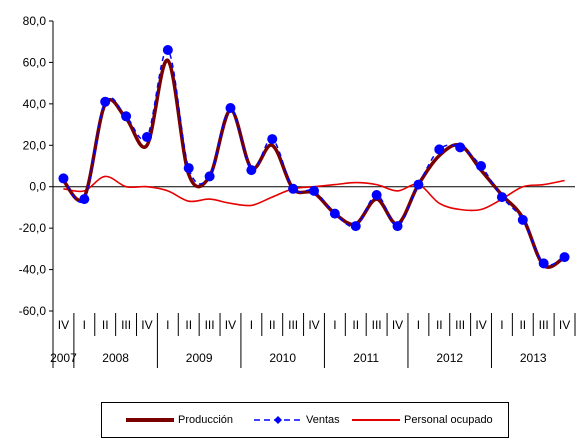 The width and height of the screenshot is (578, 446). I want to click on produccion-swatch-icon, so click(150, 420).